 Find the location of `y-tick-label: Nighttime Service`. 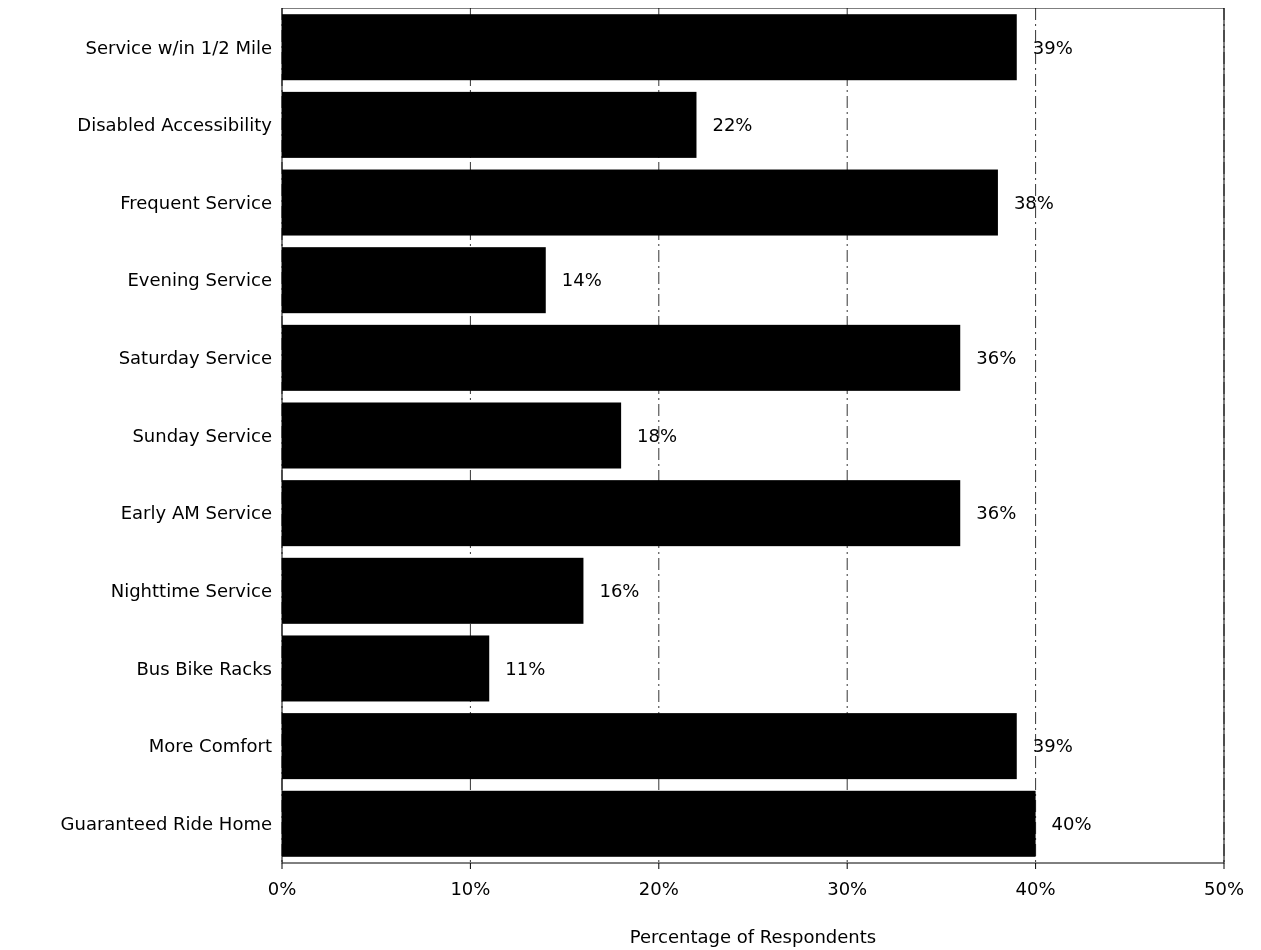

y-tick-label: Nighttime Service is located at coordinates (191, 591).